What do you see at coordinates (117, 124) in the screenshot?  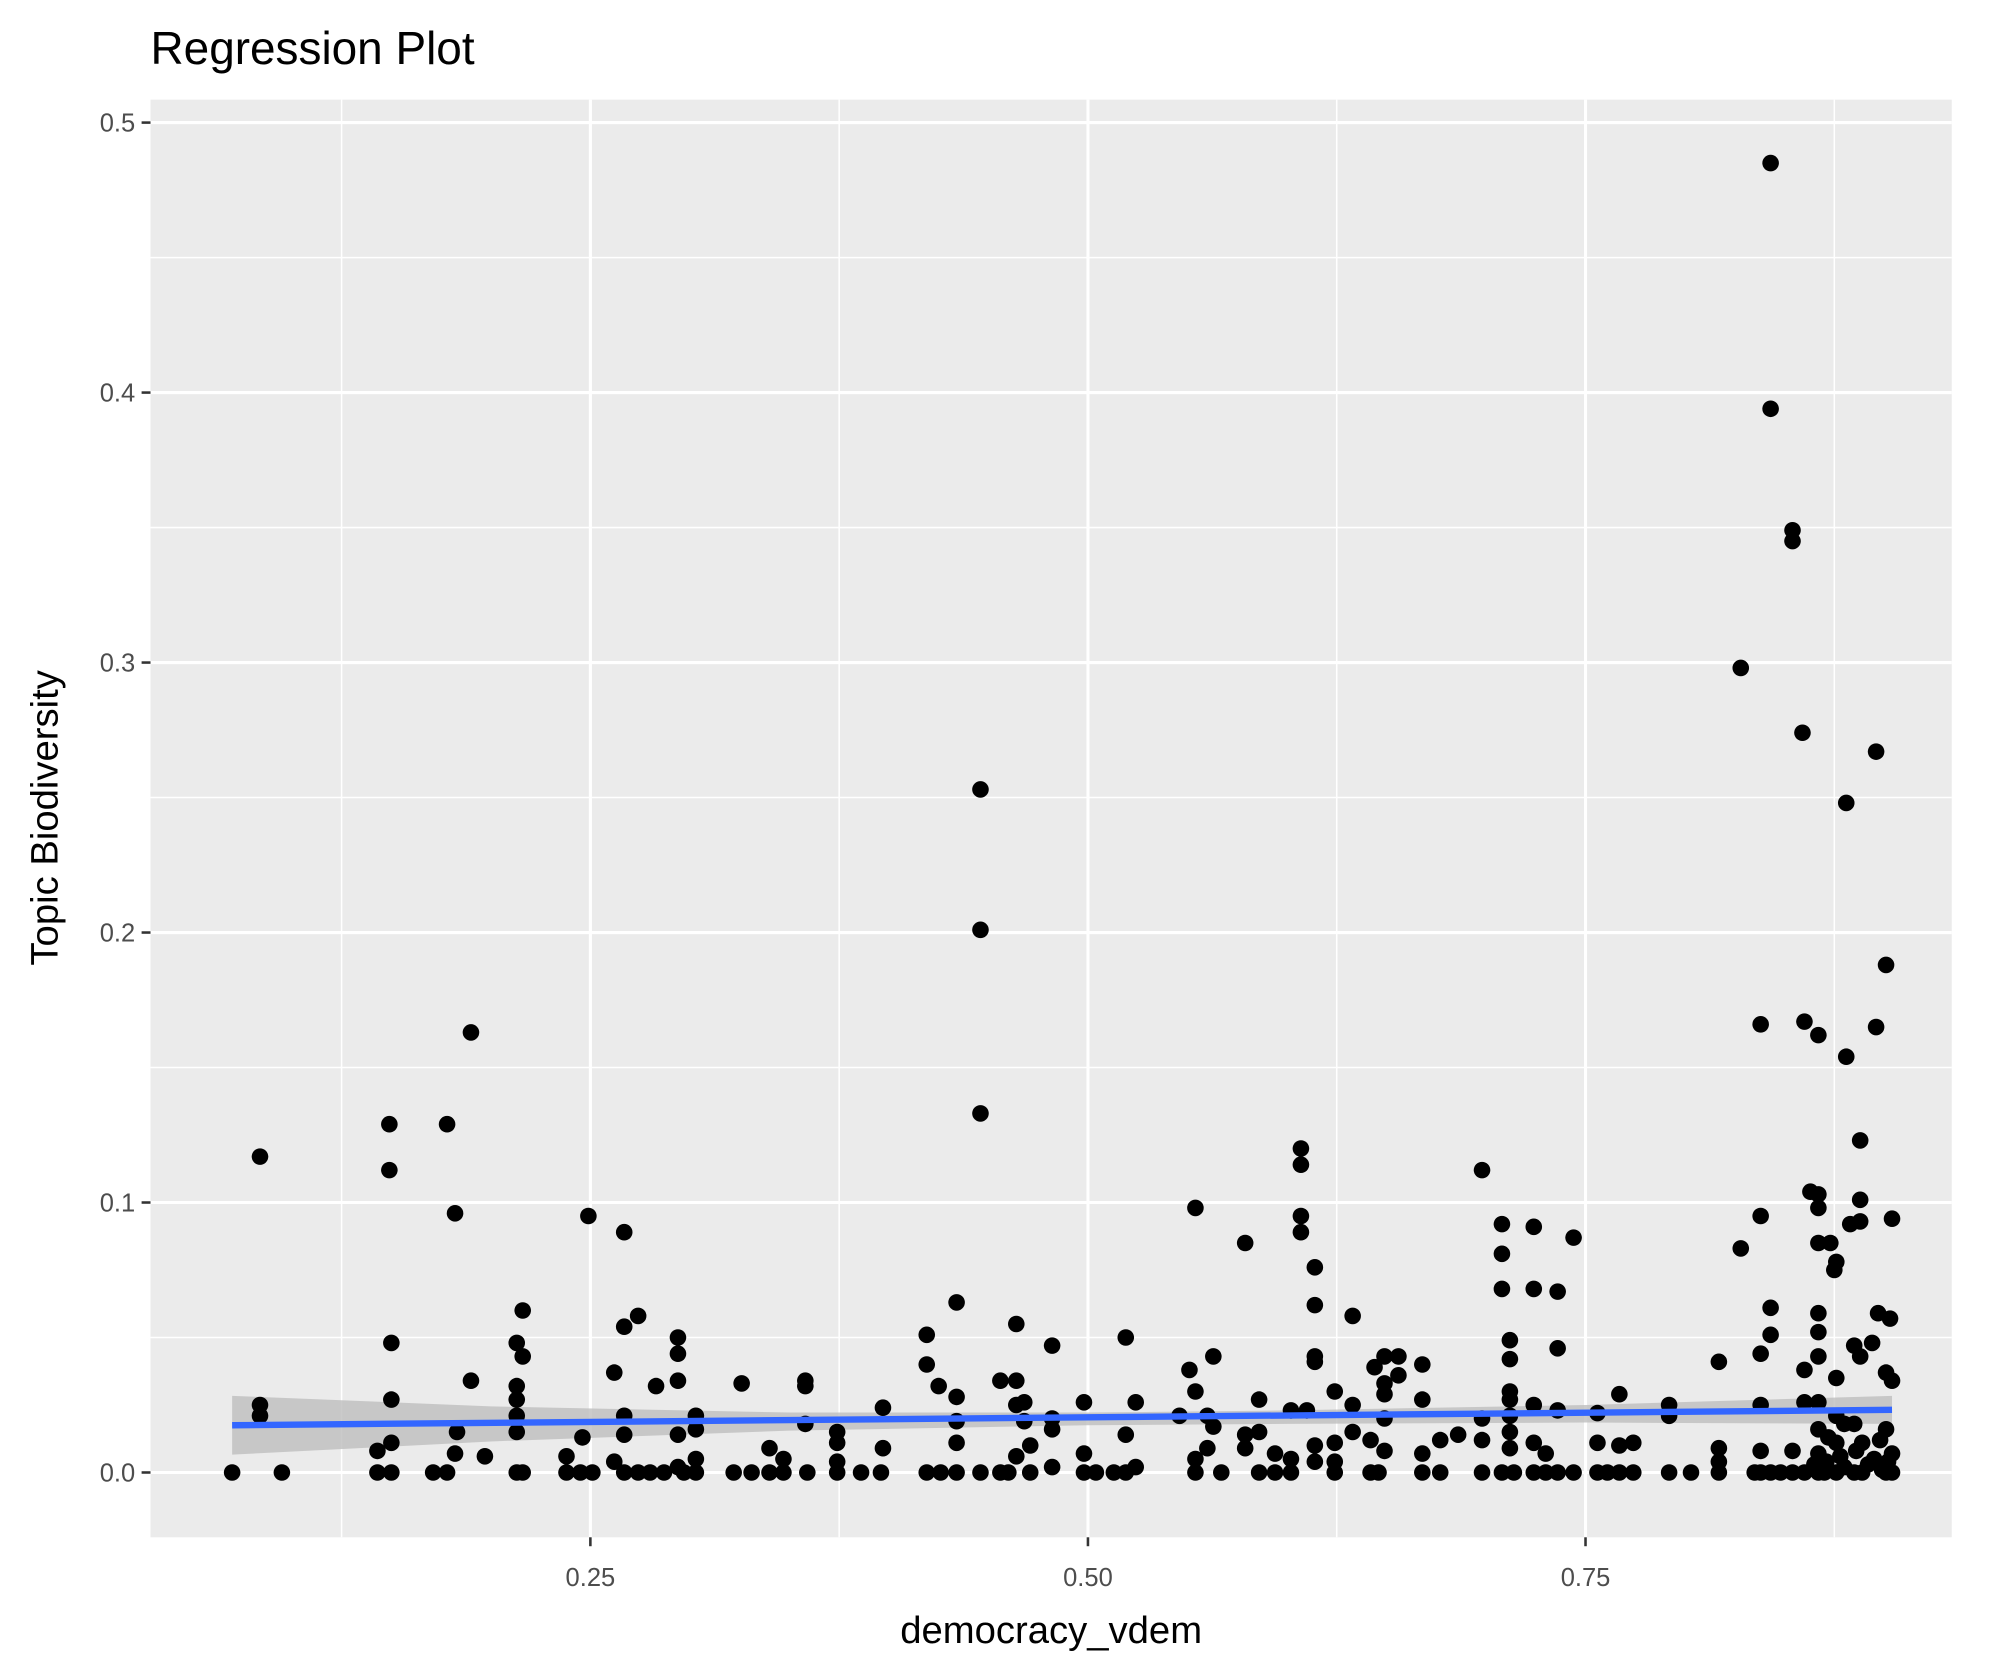 I see `y-tick-label: 0.5` at bounding box center [117, 124].